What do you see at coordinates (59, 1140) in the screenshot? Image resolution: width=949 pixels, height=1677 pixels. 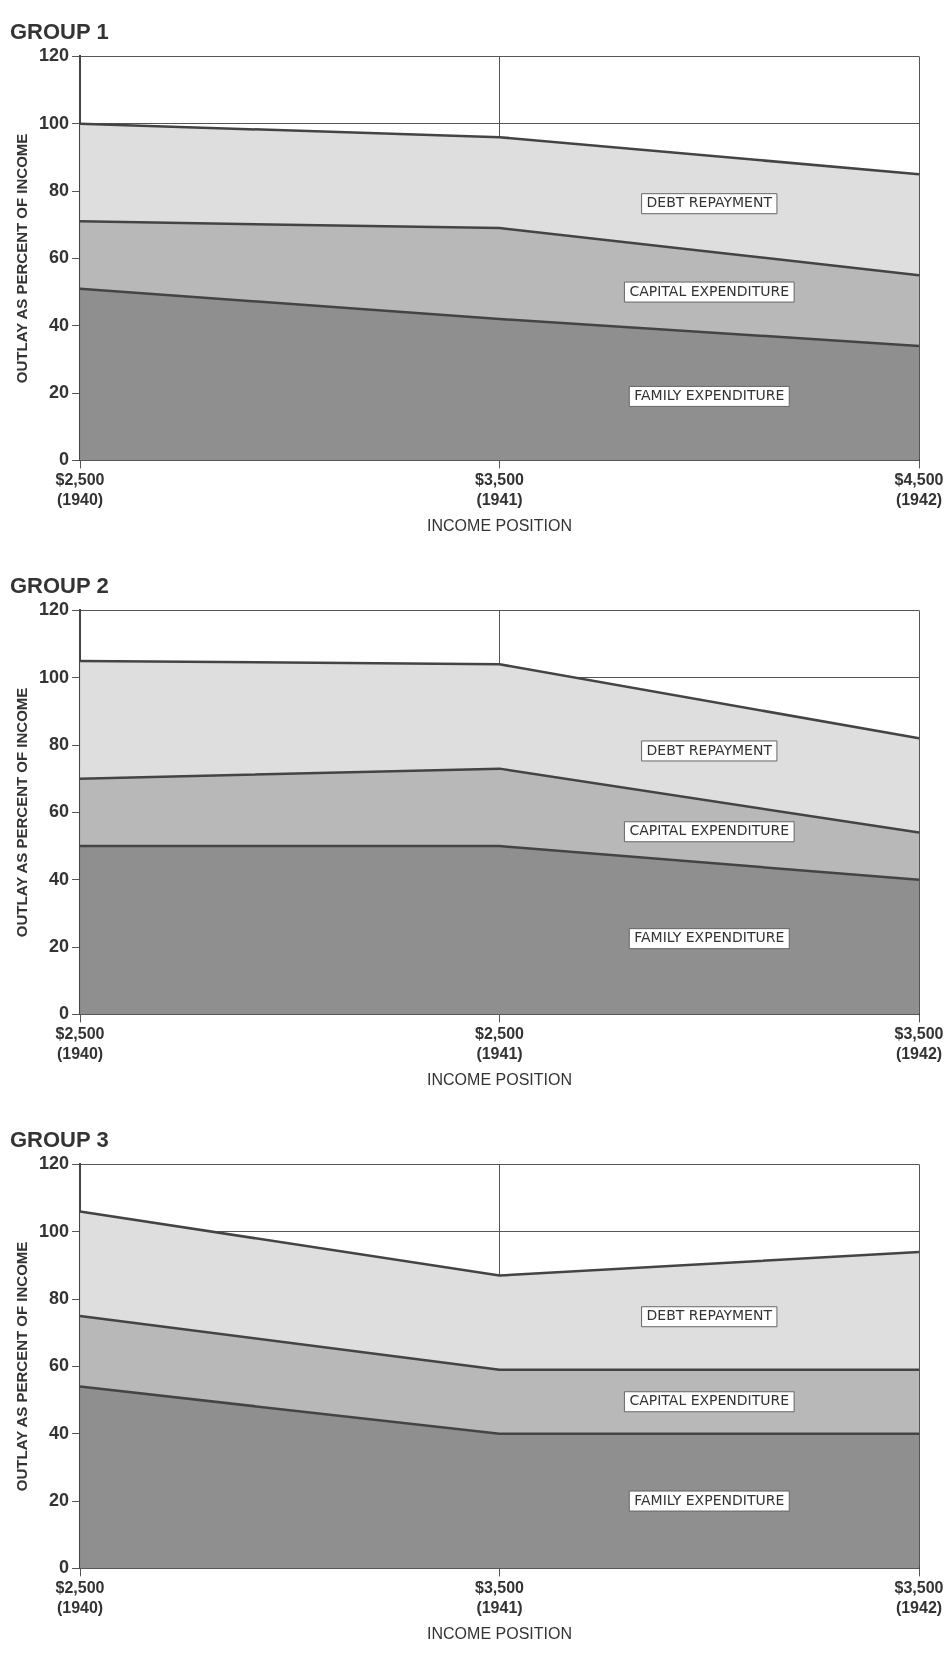 I see `chart-title: GROUP 3` at bounding box center [59, 1140].